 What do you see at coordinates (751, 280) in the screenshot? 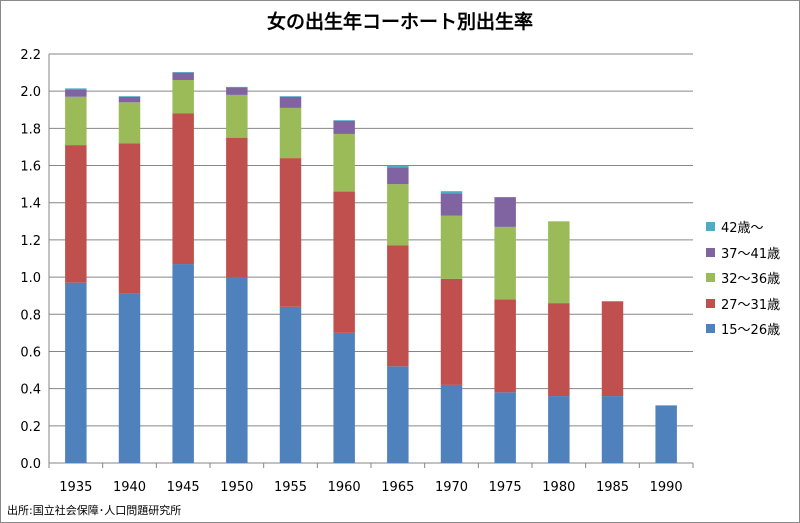
I see `legend-label: 32～36歳` at bounding box center [751, 280].